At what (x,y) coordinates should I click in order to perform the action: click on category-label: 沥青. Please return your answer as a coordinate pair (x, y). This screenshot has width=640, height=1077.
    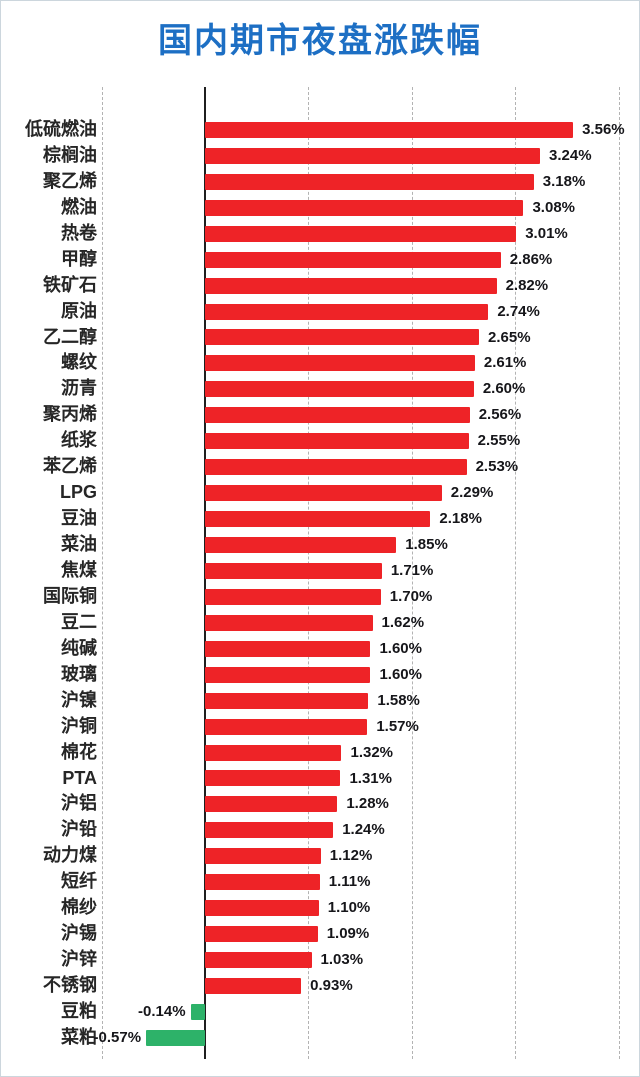
    Looking at the image, I should click on (79, 388).